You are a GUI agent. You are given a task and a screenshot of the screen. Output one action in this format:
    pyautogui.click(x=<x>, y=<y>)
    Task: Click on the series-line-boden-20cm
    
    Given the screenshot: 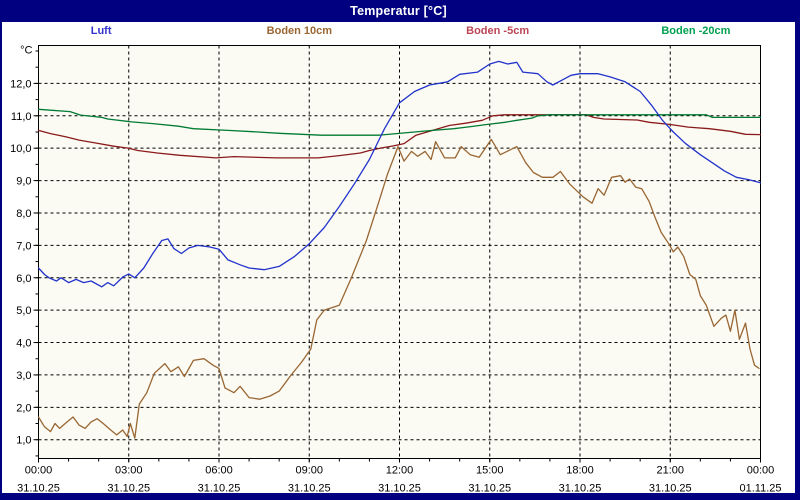 What is the action you would take?
    pyautogui.click(x=399, y=122)
    